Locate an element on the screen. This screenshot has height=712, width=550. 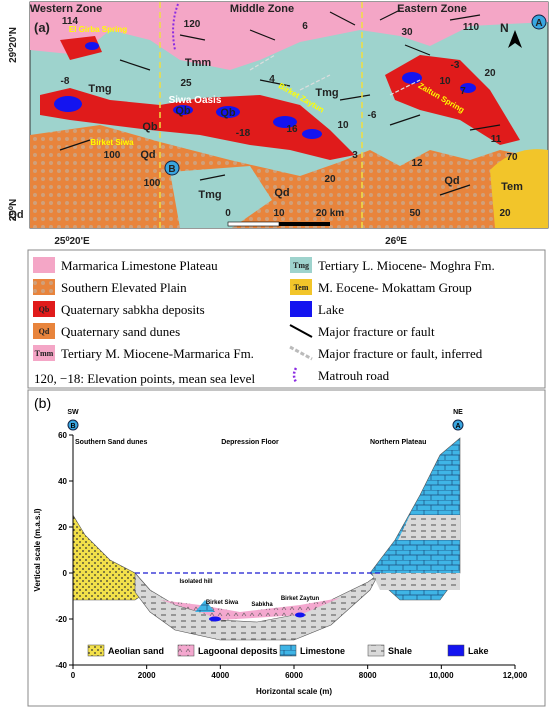
elevation-label: 114 is located at coordinates (70, 21).